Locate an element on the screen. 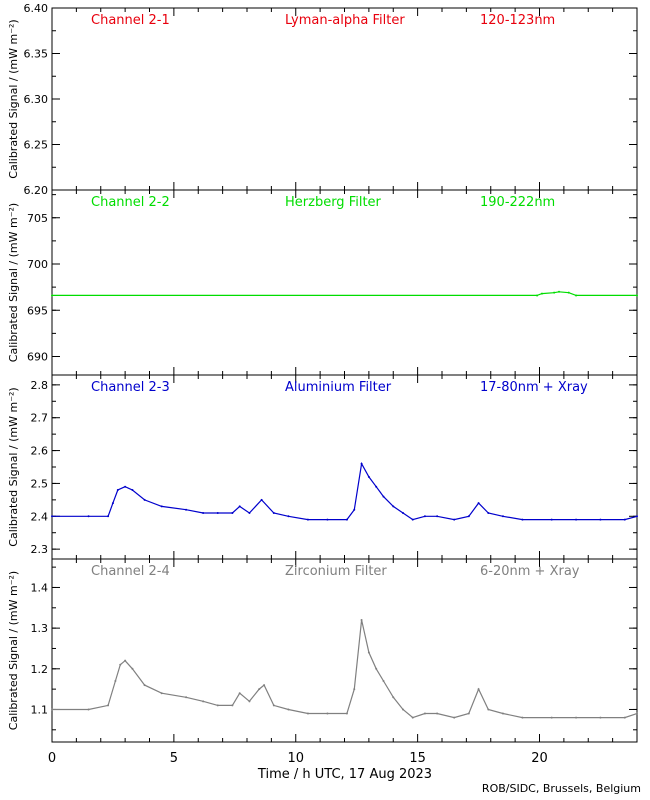 This screenshot has width=650, height=800. channel-label: Channel 2-4 is located at coordinates (130, 571).